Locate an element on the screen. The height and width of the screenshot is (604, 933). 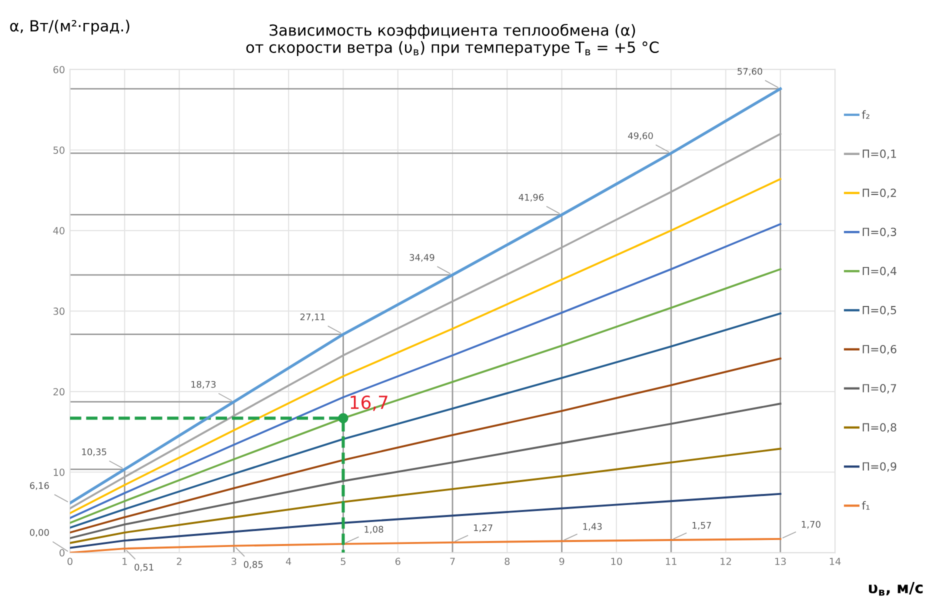
x-tick-label: 0 is located at coordinates (70, 562).